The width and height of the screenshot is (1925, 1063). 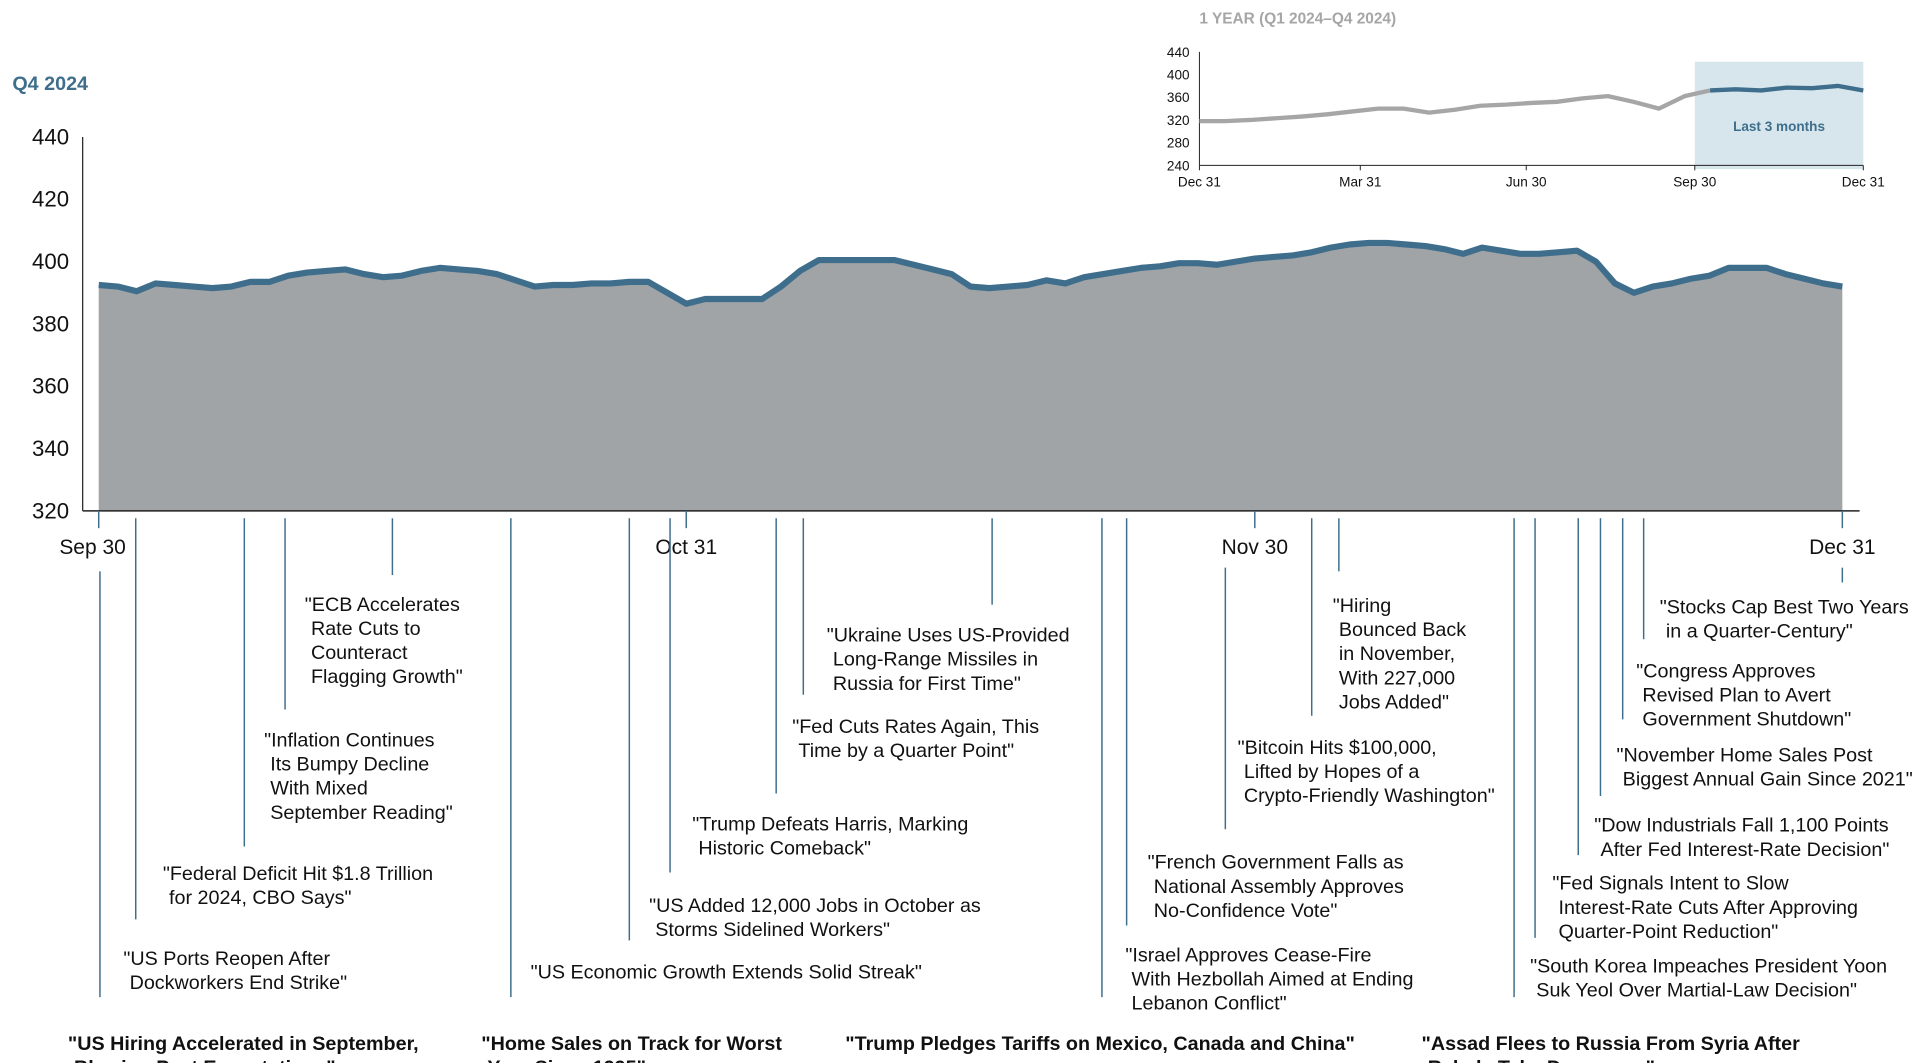 What do you see at coordinates (772, 930) in the screenshot?
I see `annotation: Storms Sidelined Workers"` at bounding box center [772, 930].